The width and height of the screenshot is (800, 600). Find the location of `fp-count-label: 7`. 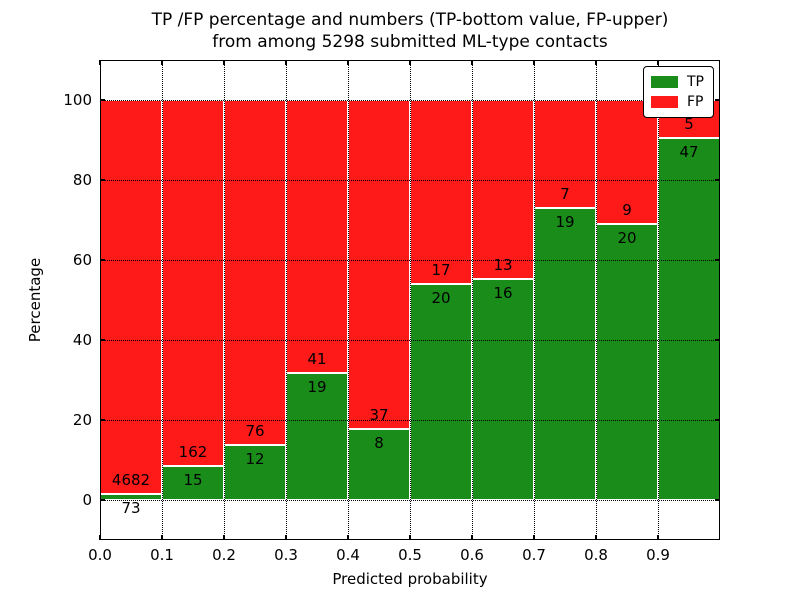

fp-count-label: 7 is located at coordinates (565, 193).